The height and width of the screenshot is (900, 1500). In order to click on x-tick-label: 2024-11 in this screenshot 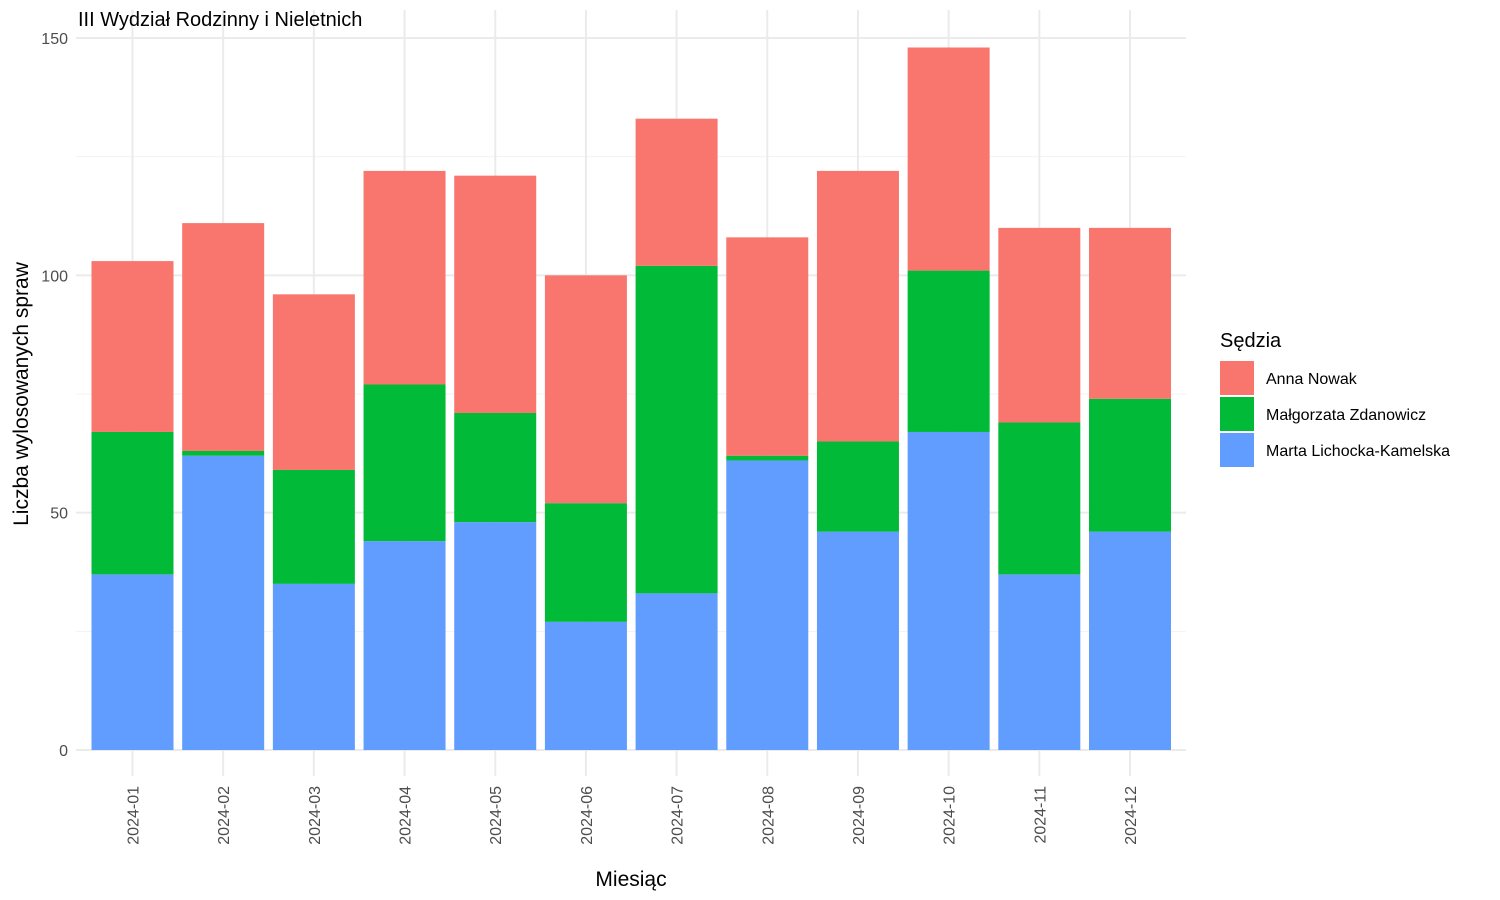, I will do `click(1040, 815)`.